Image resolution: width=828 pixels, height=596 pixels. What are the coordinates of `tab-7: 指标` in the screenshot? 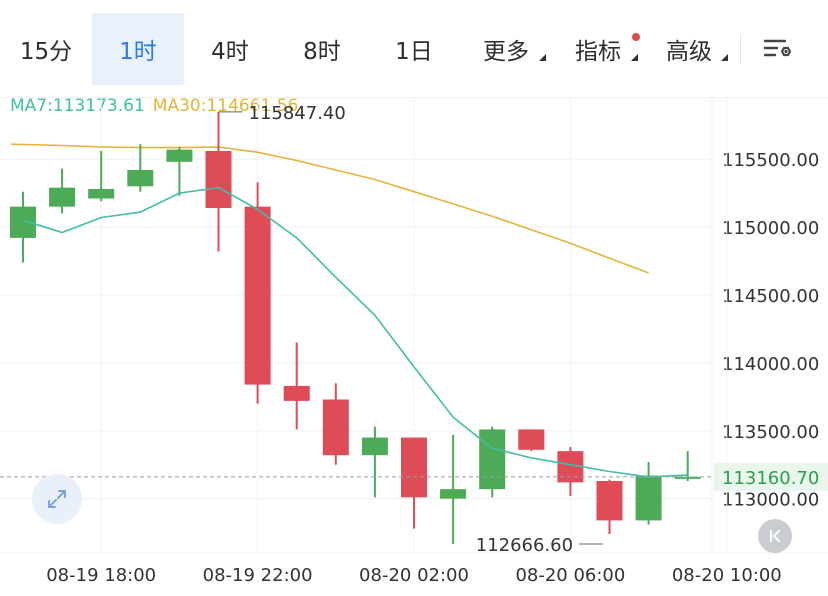 It's located at (598, 49).